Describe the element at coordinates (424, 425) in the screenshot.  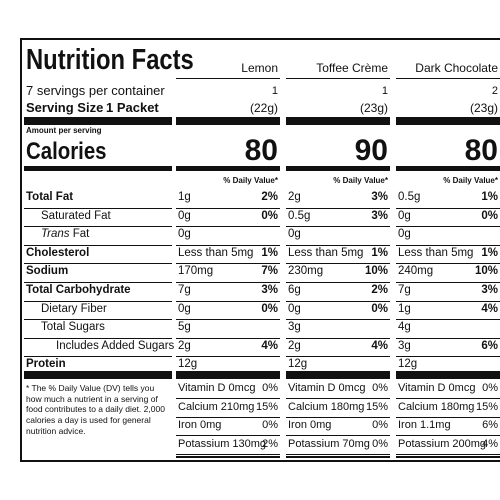
I see `vitamin-amount: Iron 1.1mg` at that location.